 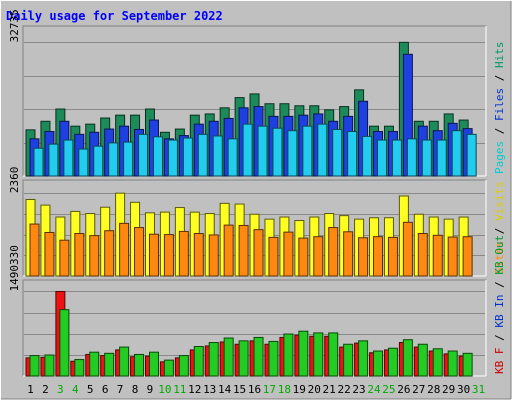 What do you see at coordinates (14, 180) in the screenshot?
I see `panel-max-label: 2360` at bounding box center [14, 180].